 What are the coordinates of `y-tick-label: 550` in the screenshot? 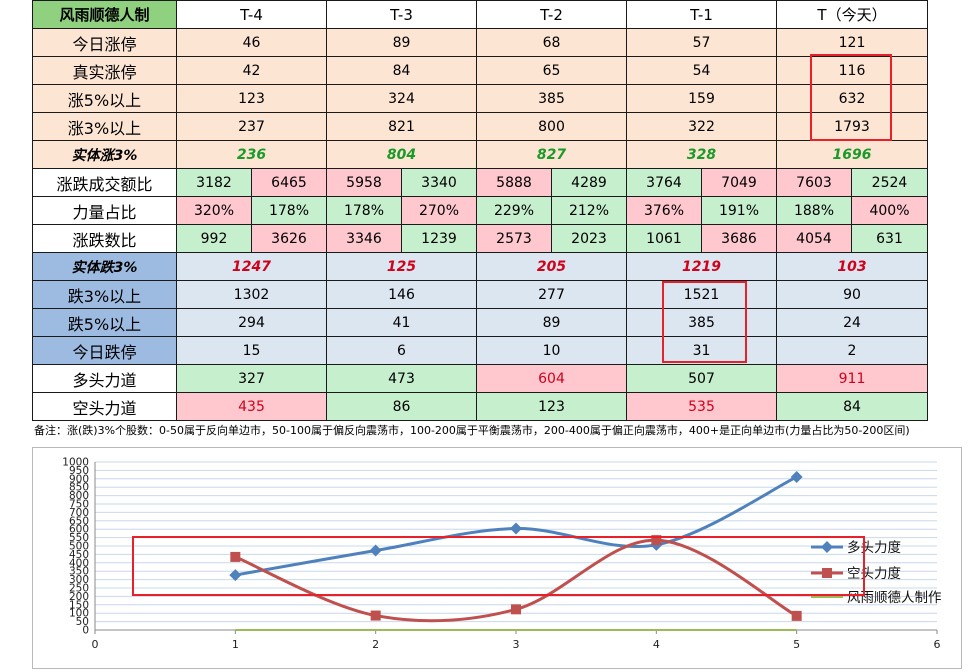 It's located at (79, 538).